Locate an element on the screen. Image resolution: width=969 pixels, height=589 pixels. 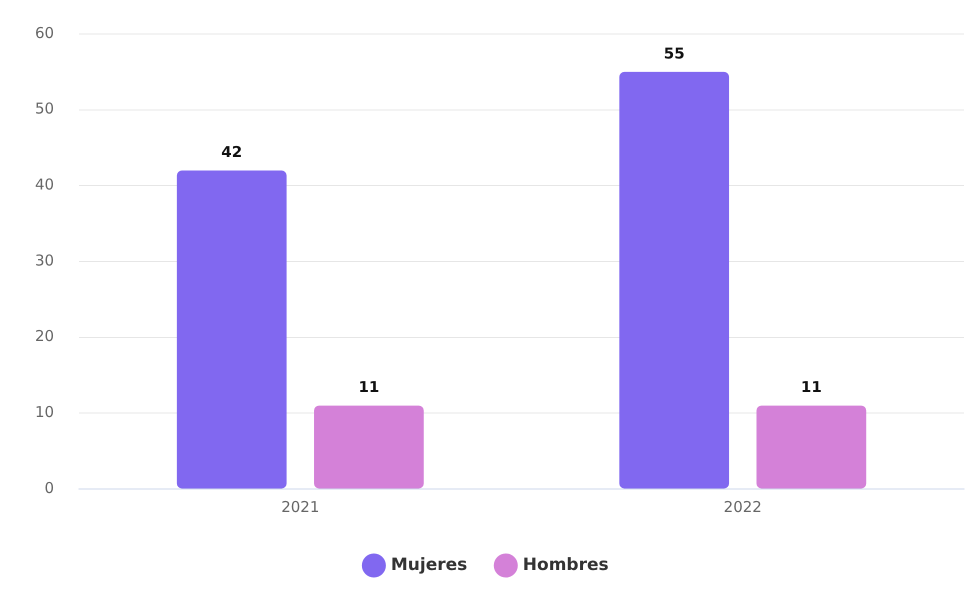
y-tick-label: 60 is located at coordinates (44, 33).